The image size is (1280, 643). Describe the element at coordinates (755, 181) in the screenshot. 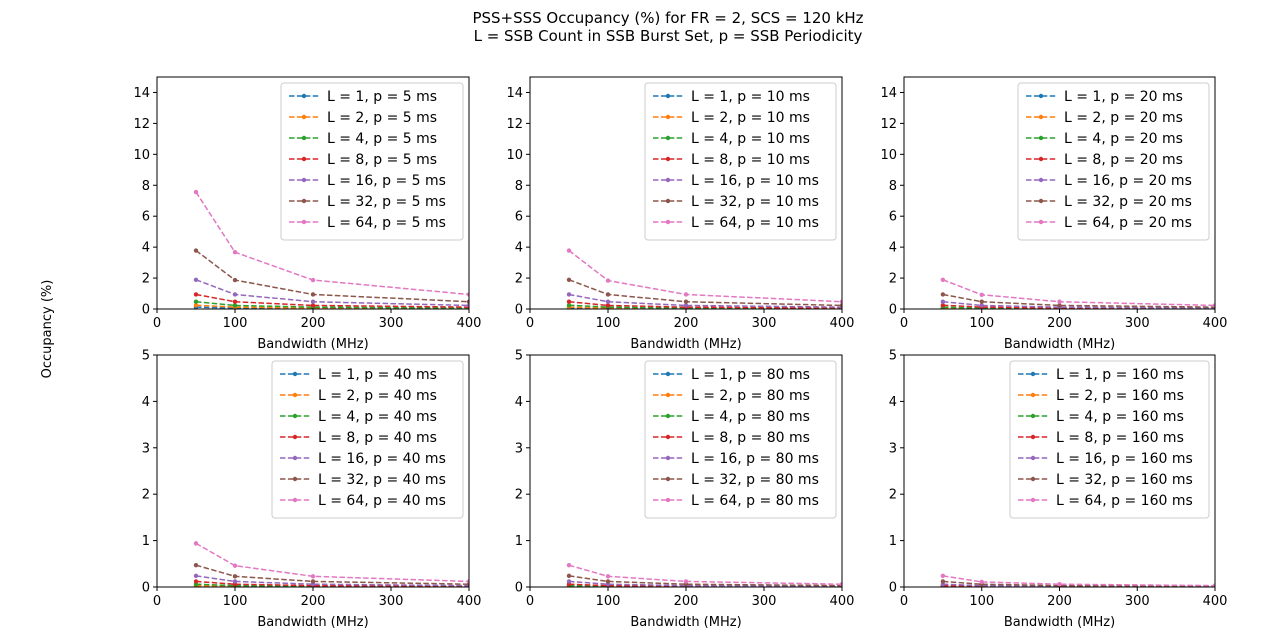

I see `legend-entry: L = 16, p = 10 ms` at that location.